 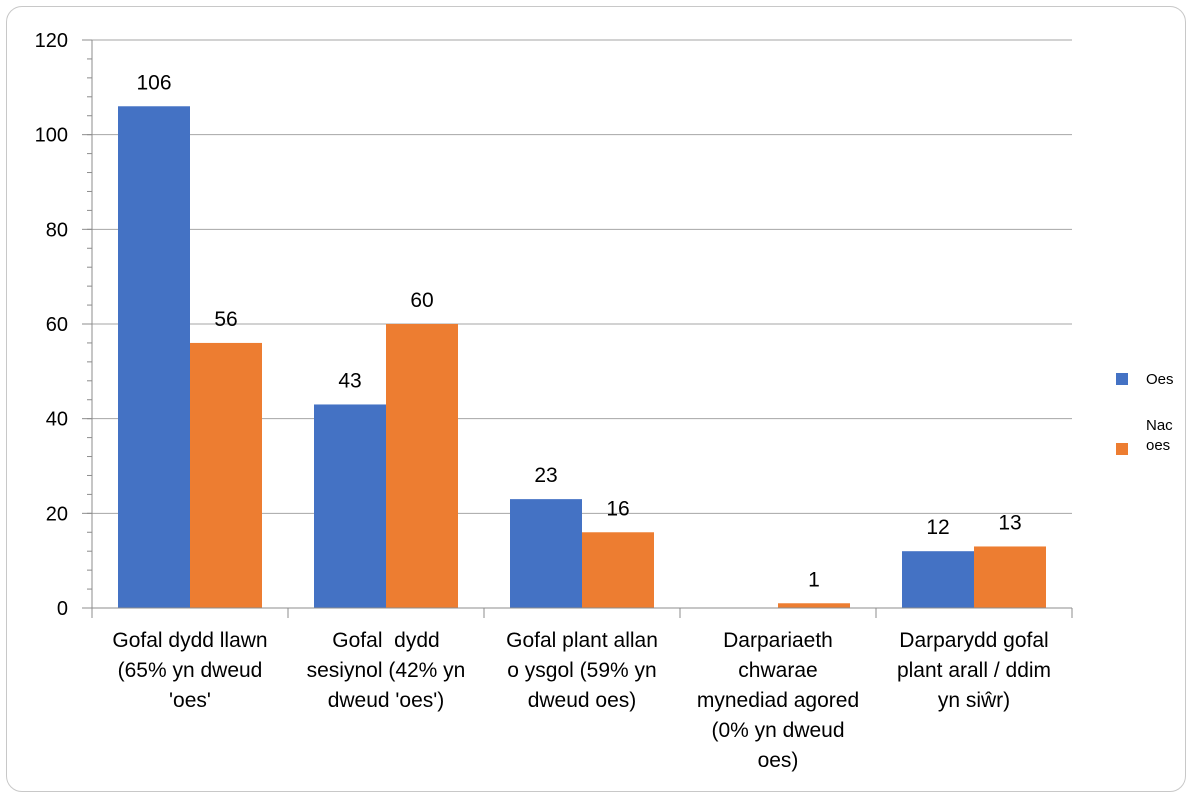 I want to click on category-label: mynediad agored, so click(x=778, y=700).